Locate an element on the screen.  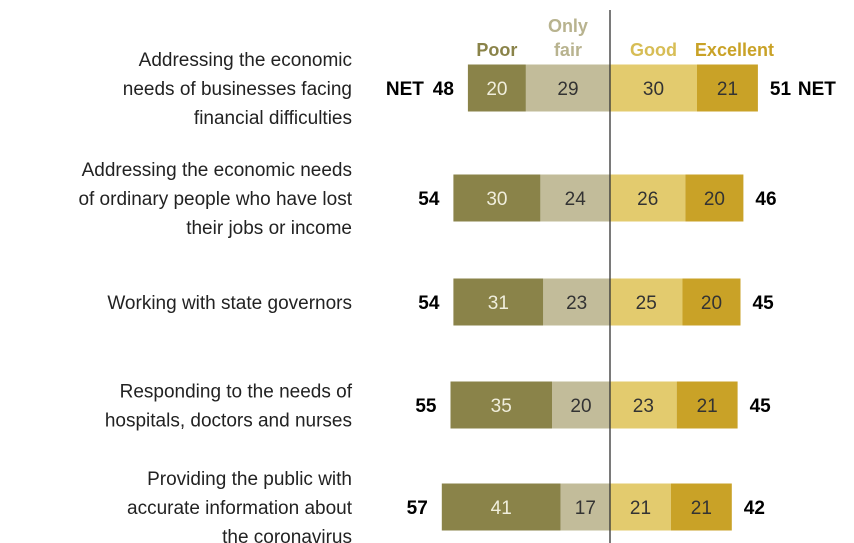
data-label: 31 is located at coordinates (498, 303).